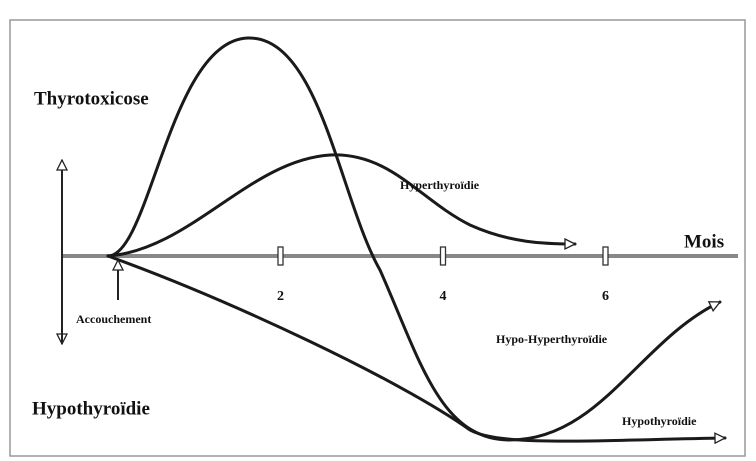 This screenshot has height=461, width=756. I want to click on label: Accouchement, so click(113, 319).